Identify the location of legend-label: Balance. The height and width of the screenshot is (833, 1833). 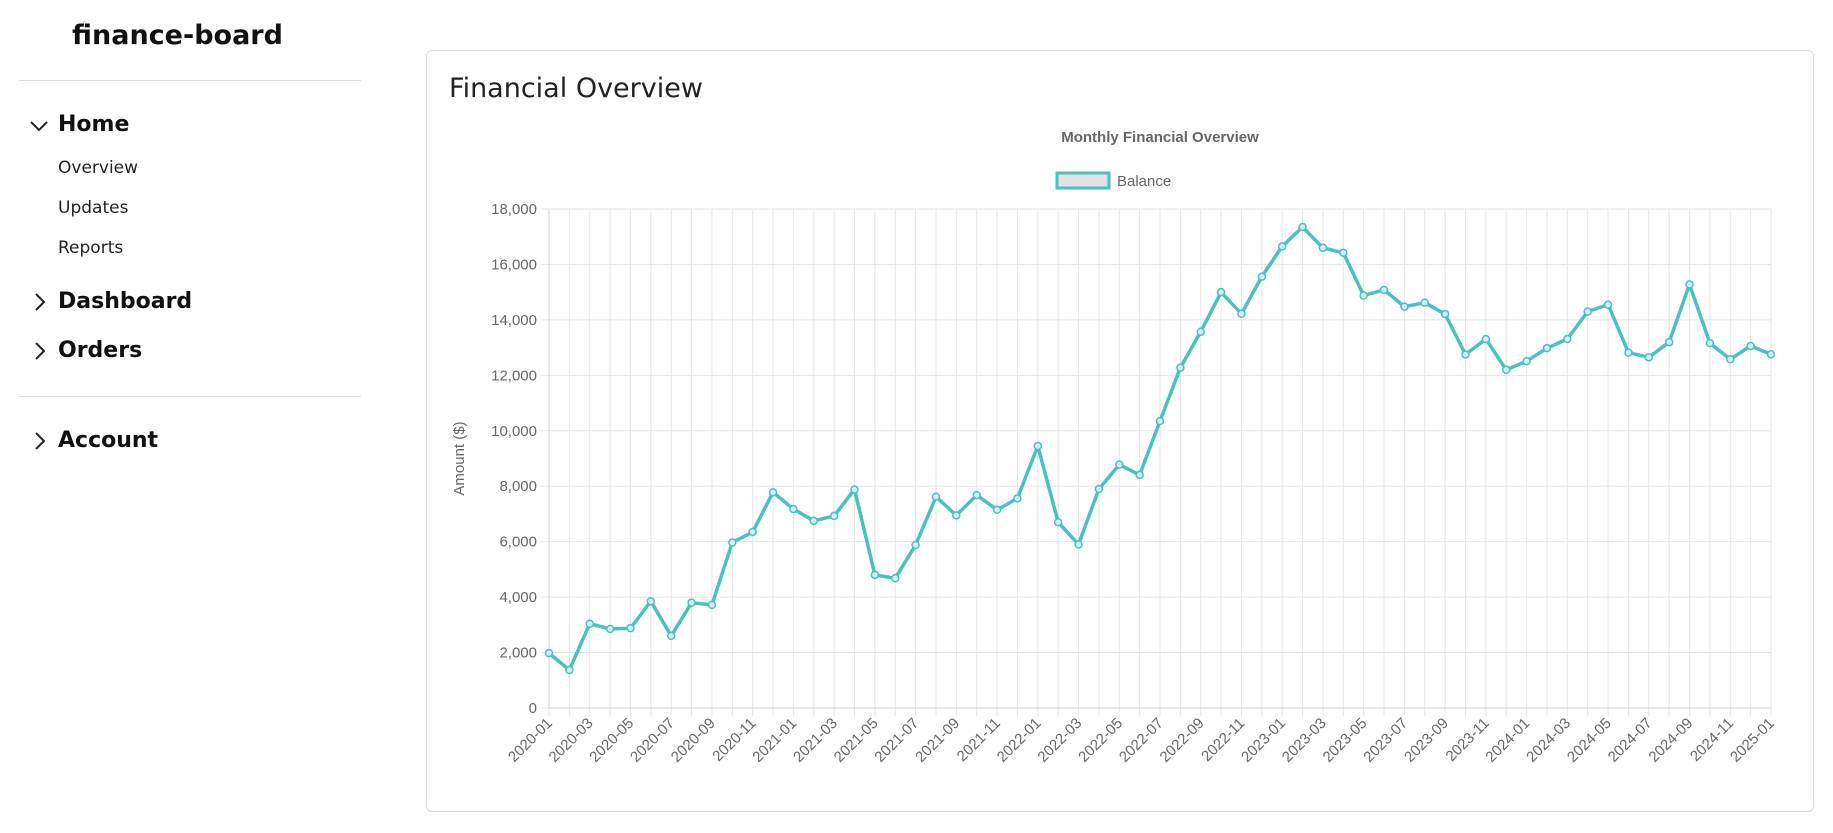
(1144, 181).